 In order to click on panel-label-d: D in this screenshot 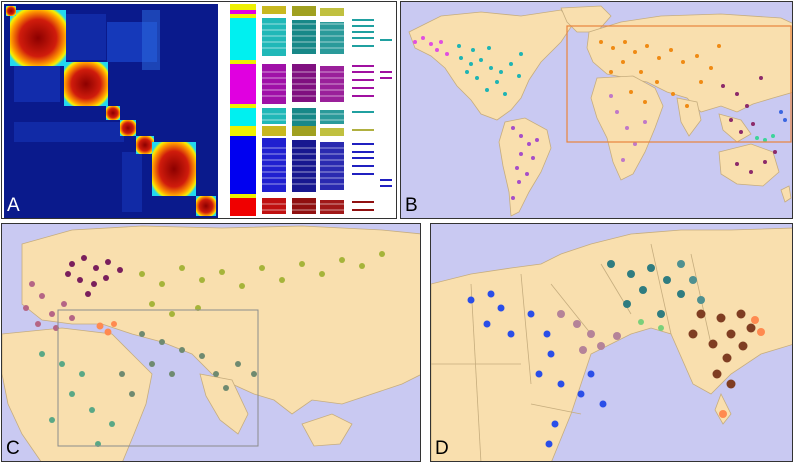, I will do `click(442, 448)`.